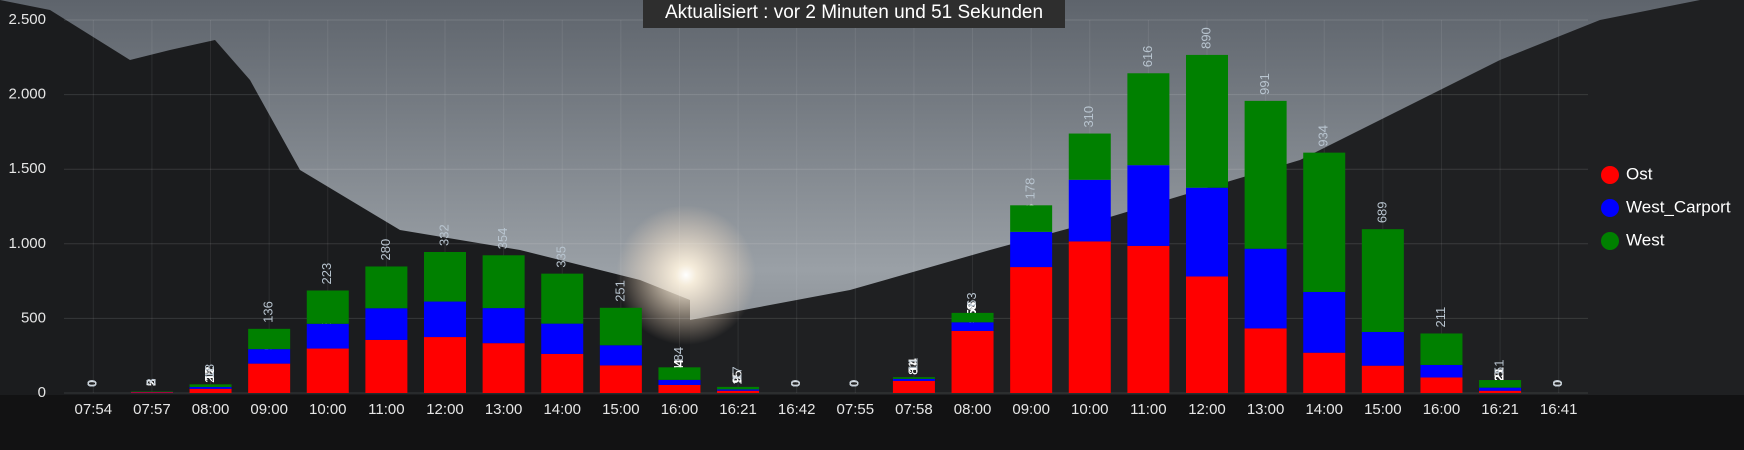 Image resolution: width=1744 pixels, height=450 pixels. I want to click on x-tick-label: 07:54, so click(94, 409).